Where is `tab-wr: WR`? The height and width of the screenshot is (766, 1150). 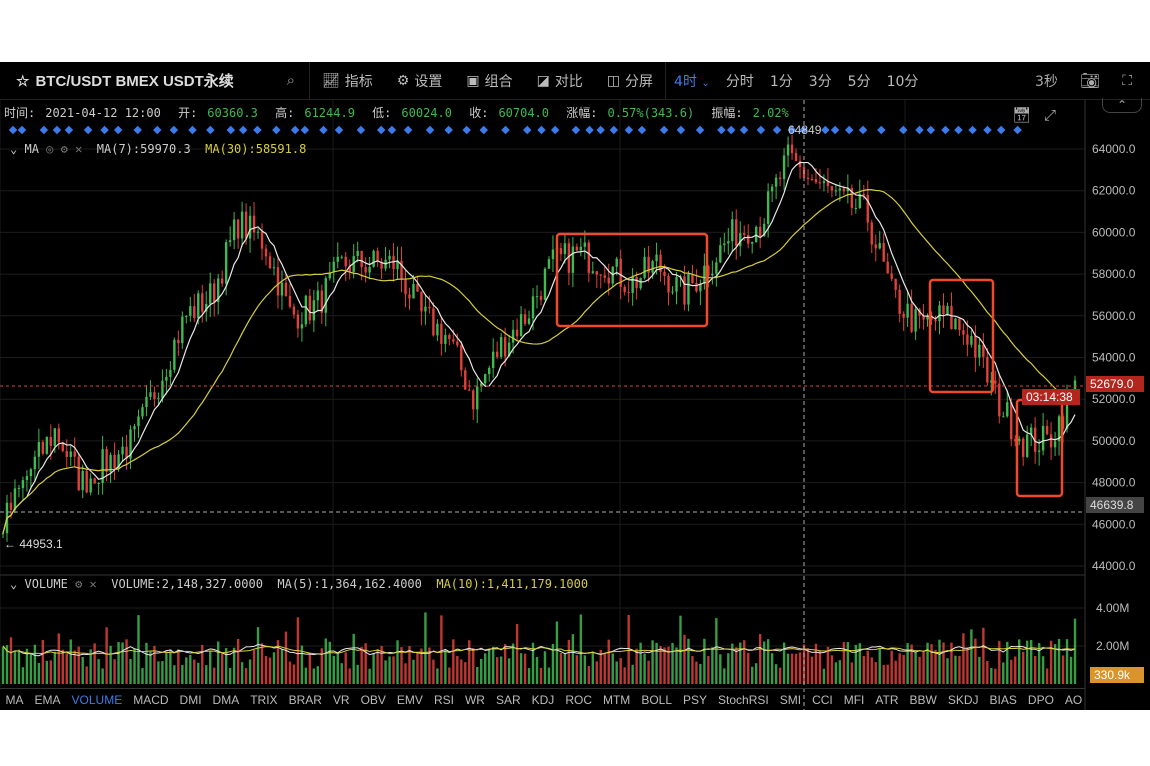
tab-wr: WR is located at coordinates (474, 699).